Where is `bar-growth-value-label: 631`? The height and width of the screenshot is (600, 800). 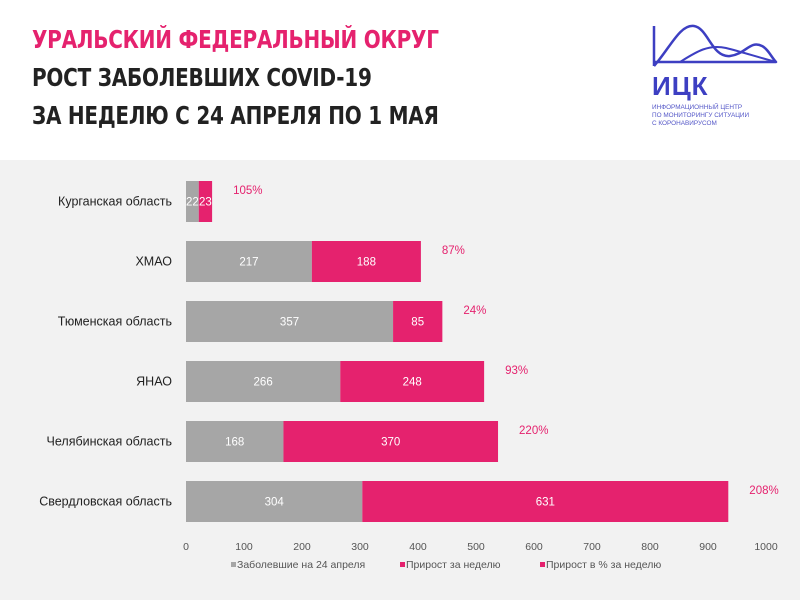
bar-growth-value-label: 631 is located at coordinates (545, 503).